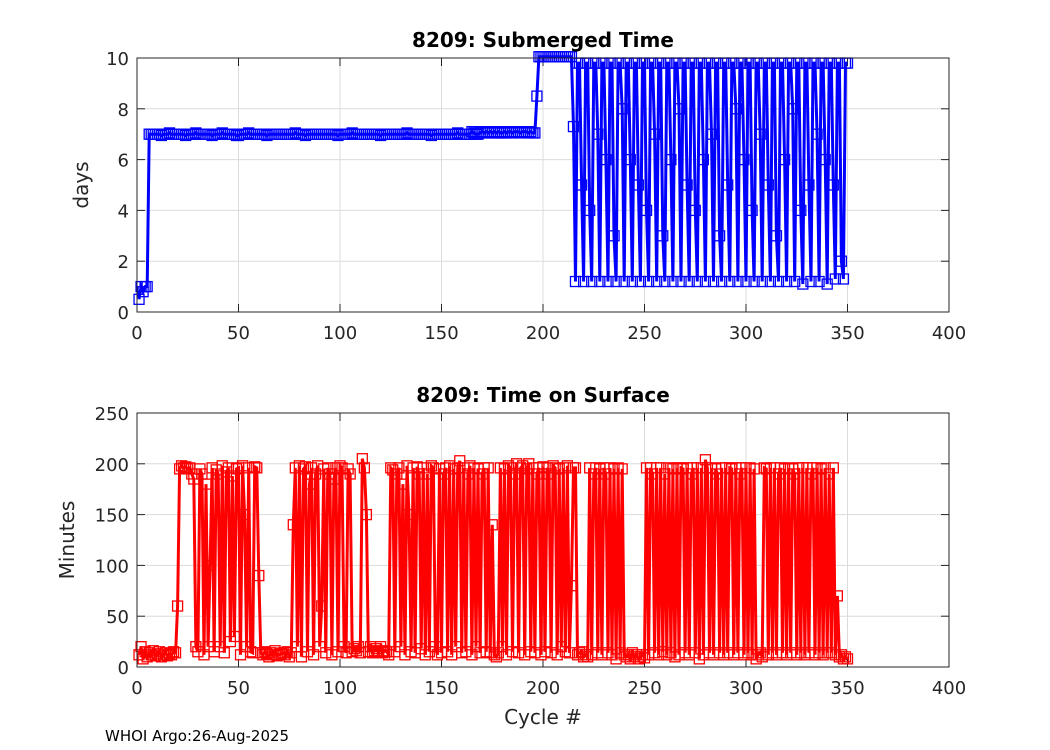 This screenshot has width=1050, height=750. What do you see at coordinates (543, 688) in the screenshot?
I see `x-tick-label: 200` at bounding box center [543, 688].